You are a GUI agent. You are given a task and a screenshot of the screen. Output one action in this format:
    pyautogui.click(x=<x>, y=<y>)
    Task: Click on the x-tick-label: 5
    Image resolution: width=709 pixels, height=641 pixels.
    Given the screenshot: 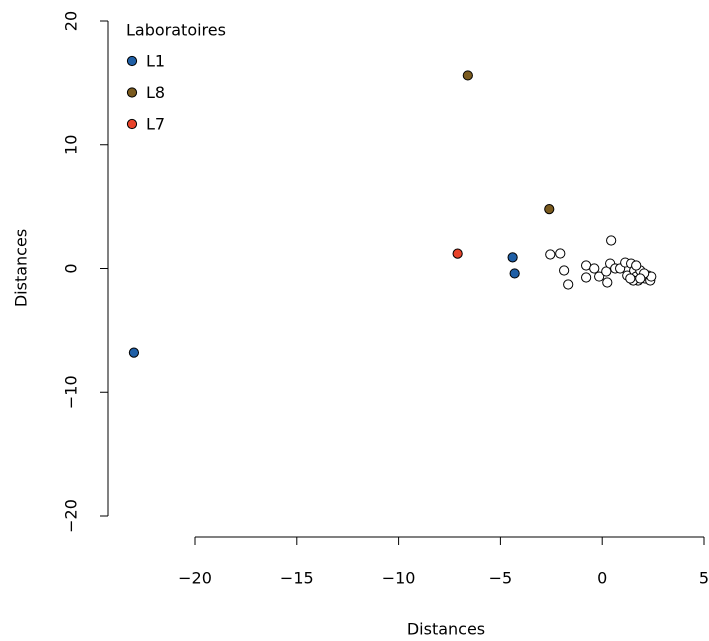 What is the action you would take?
    pyautogui.click(x=704, y=578)
    